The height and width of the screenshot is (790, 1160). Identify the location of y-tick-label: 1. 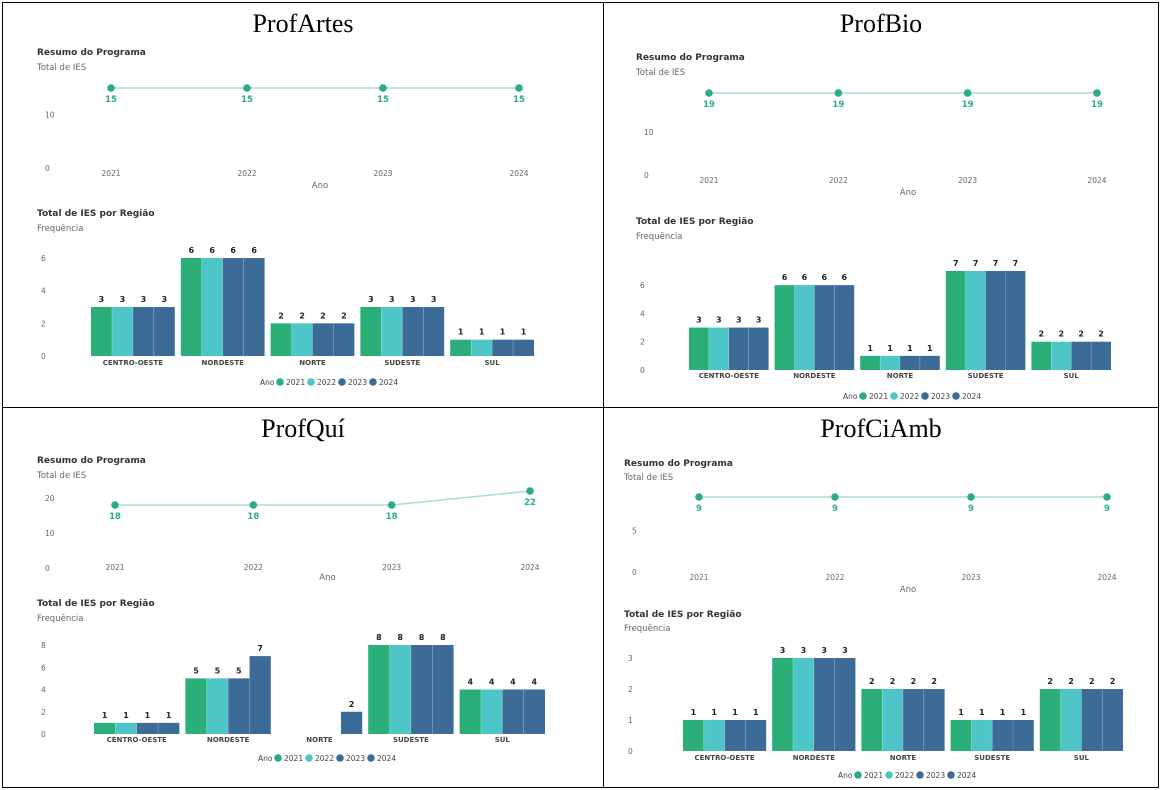
(630, 720).